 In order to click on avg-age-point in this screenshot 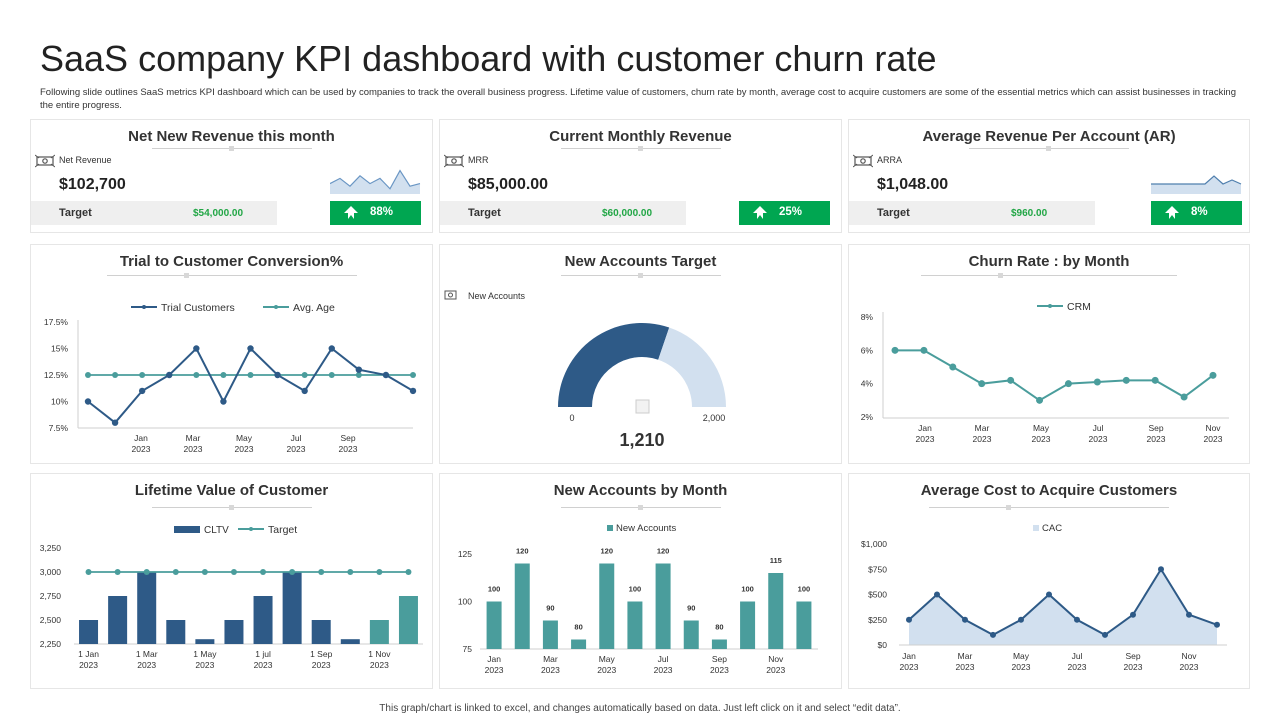, I will do `click(115, 375)`.